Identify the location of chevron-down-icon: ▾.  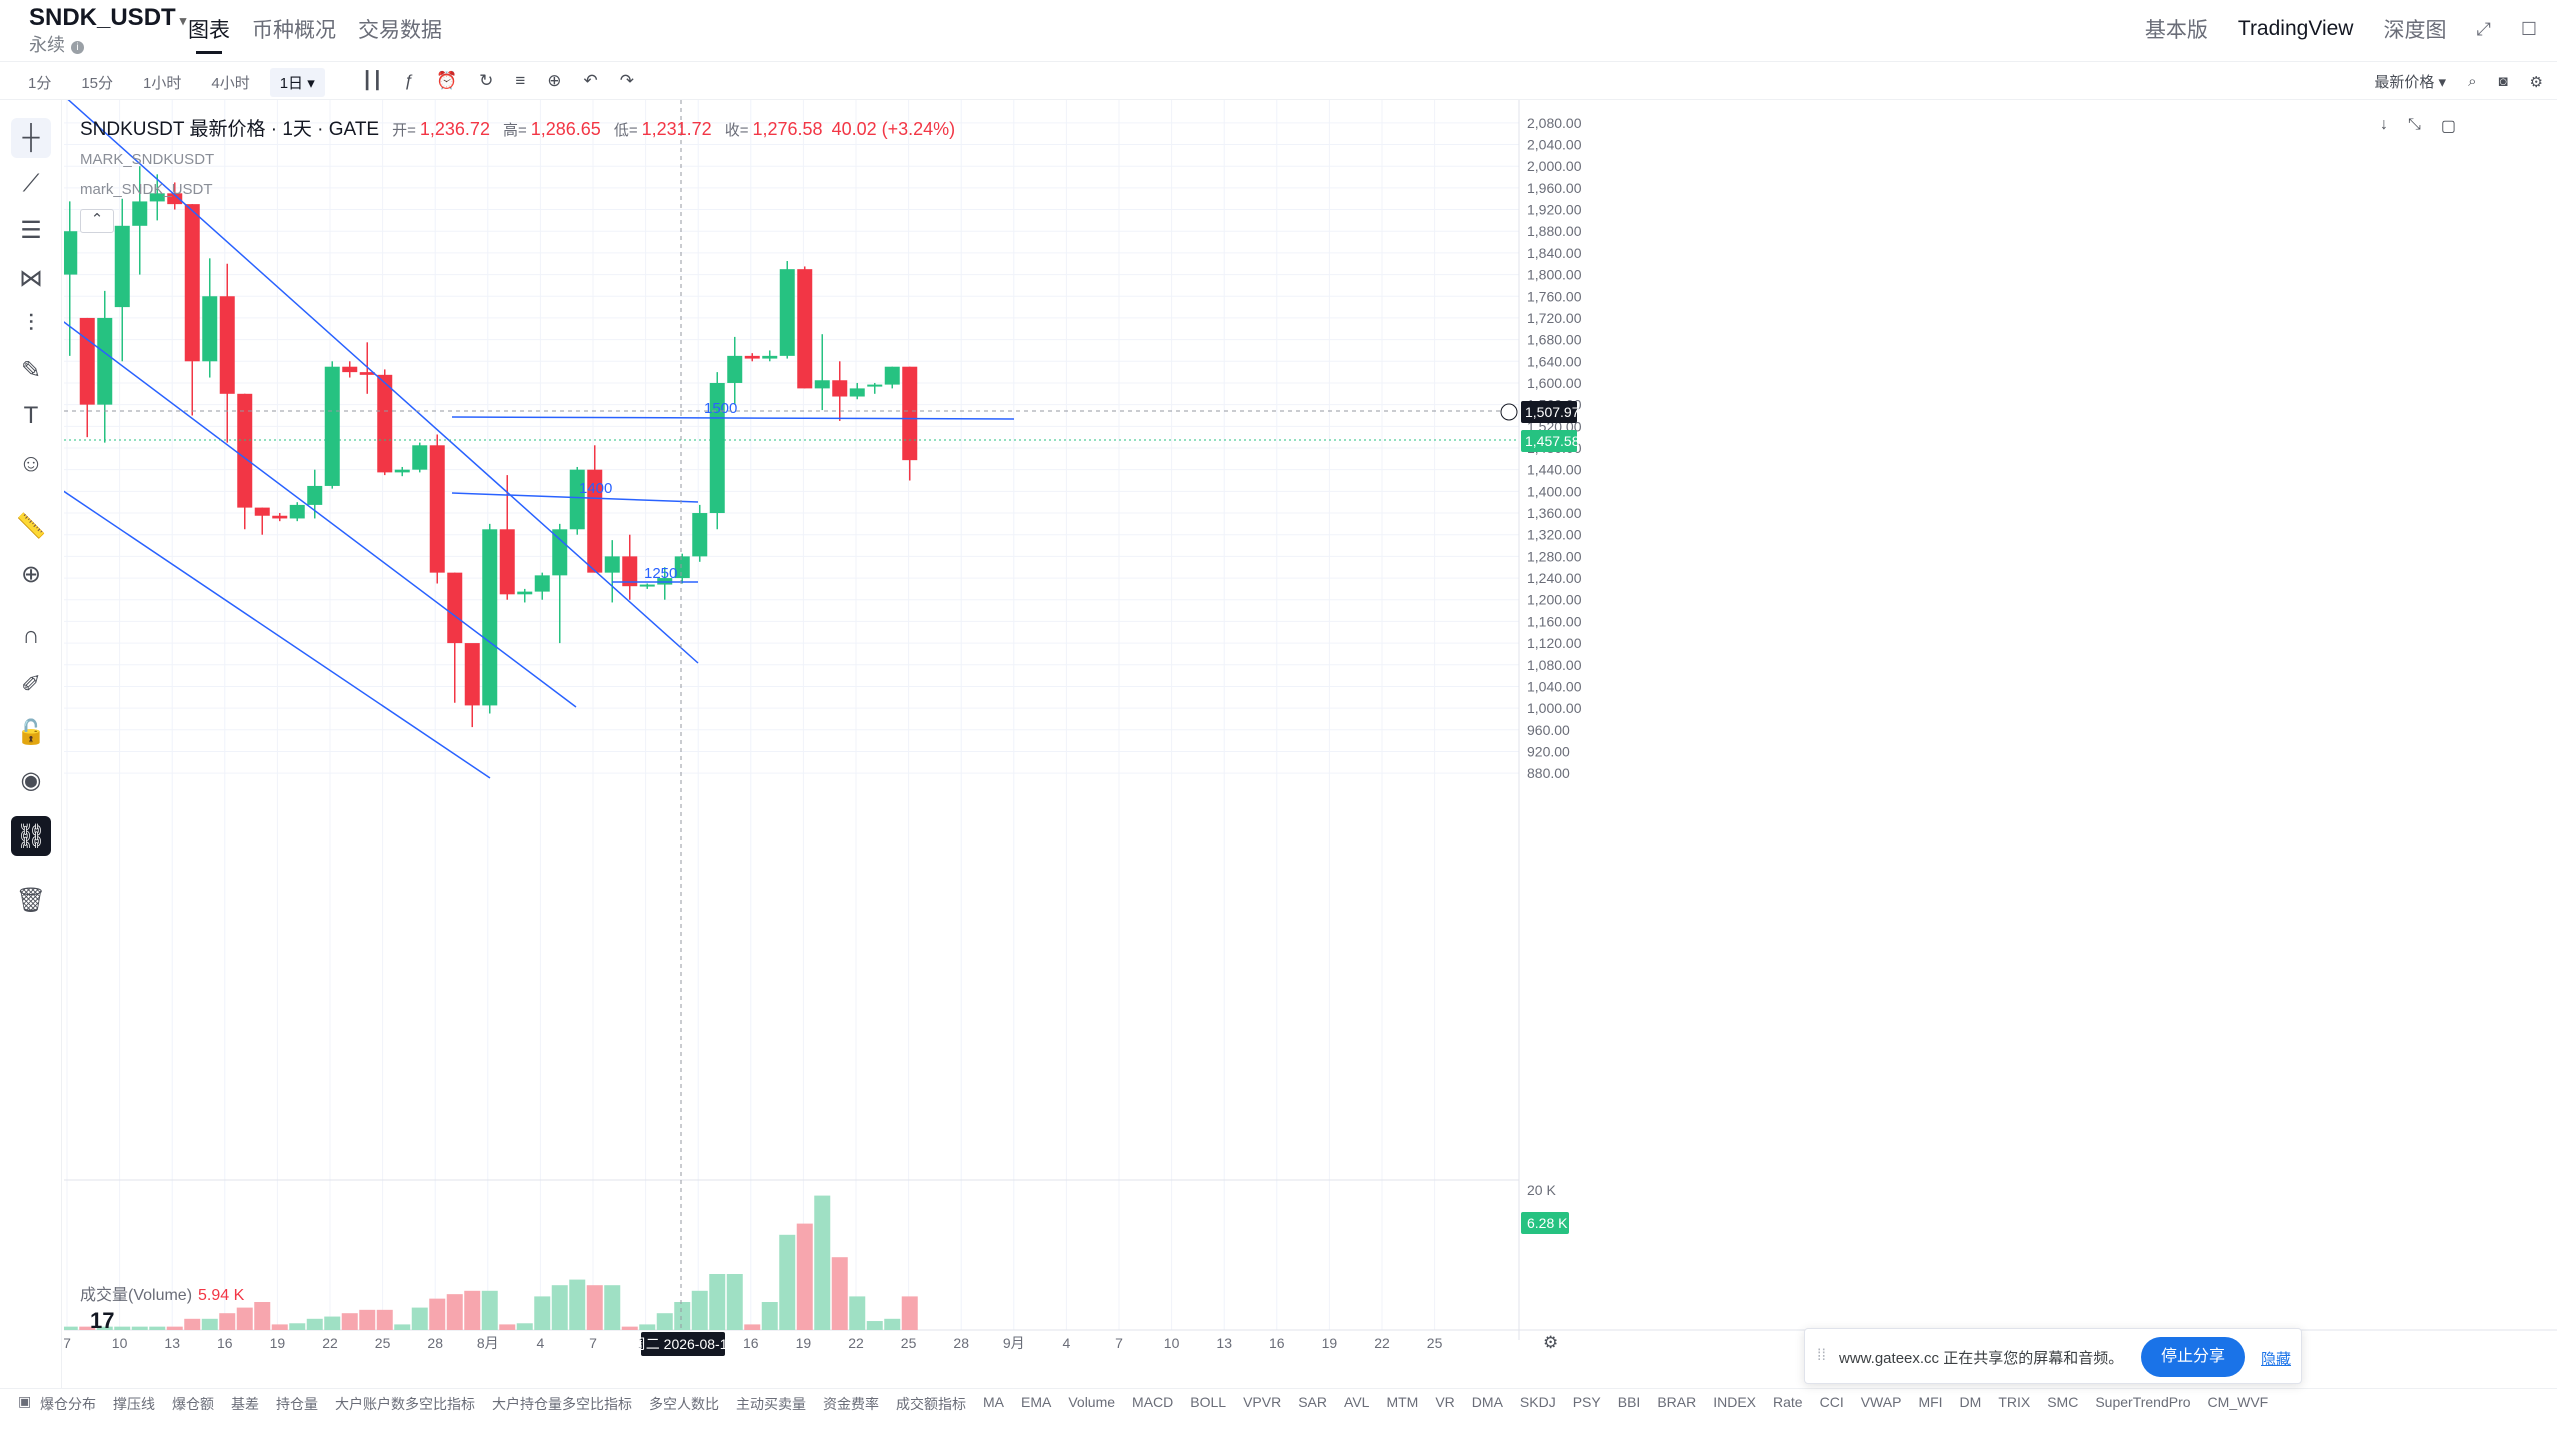
(183, 20).